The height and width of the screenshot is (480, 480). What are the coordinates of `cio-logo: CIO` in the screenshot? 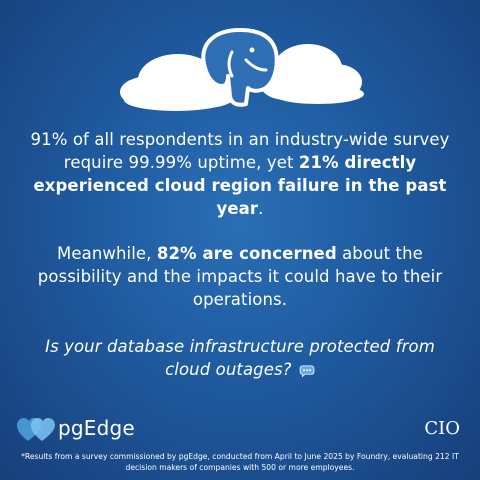 It's located at (442, 428).